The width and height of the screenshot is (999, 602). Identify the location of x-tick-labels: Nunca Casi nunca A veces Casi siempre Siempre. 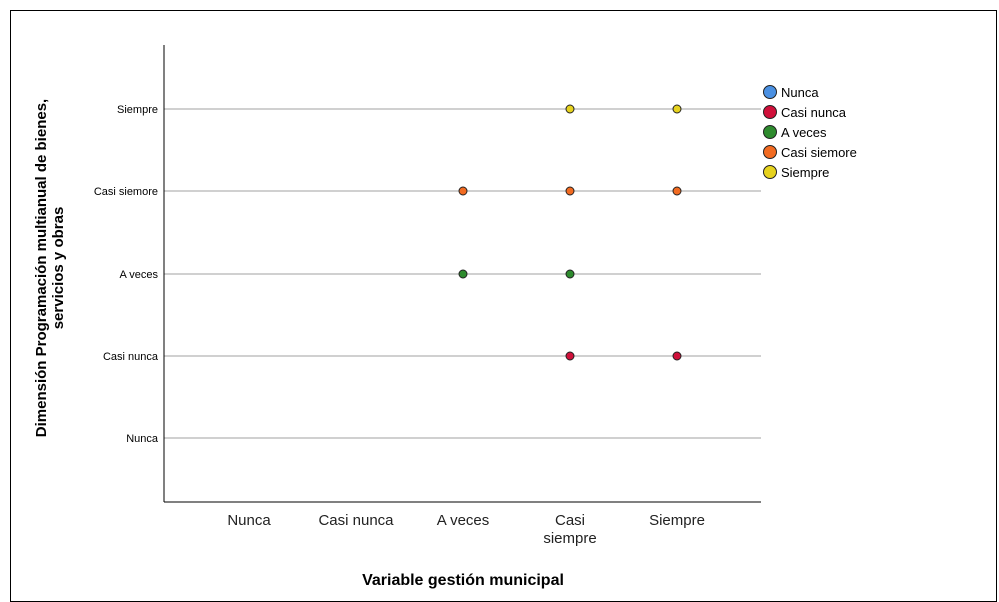
(466, 529).